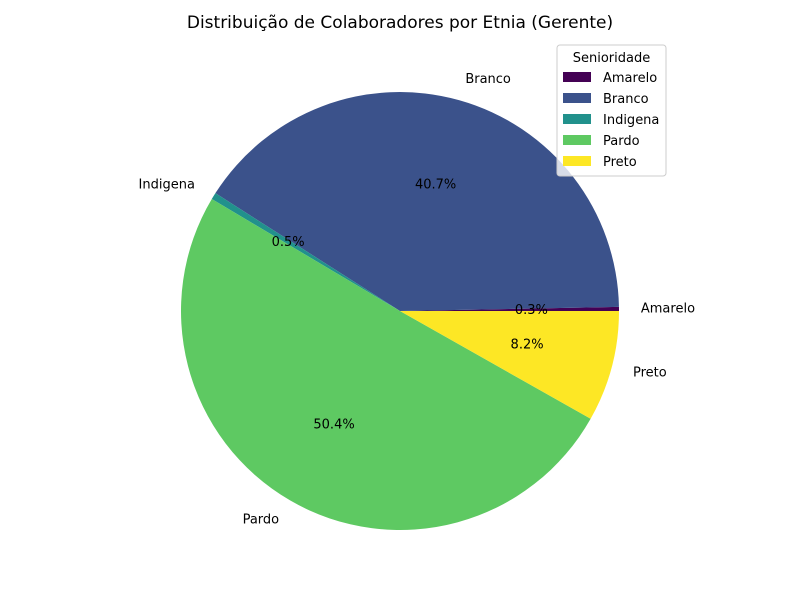 The width and height of the screenshot is (800, 600). Describe the element at coordinates (611, 58) in the screenshot. I see `legend-title: Senioridade` at that location.